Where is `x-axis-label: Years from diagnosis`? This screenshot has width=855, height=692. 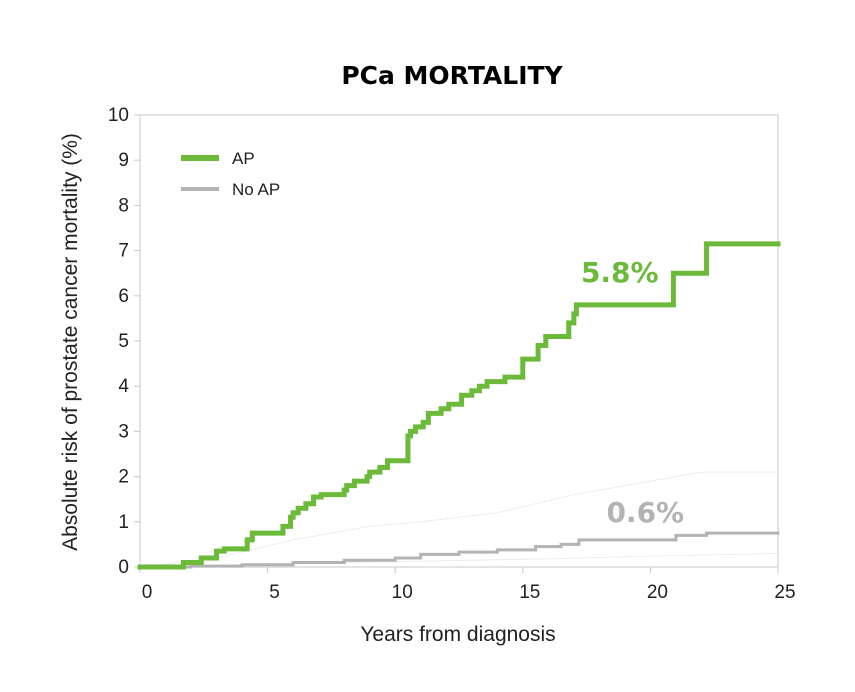
x-axis-label: Years from diagnosis is located at coordinates (457, 634).